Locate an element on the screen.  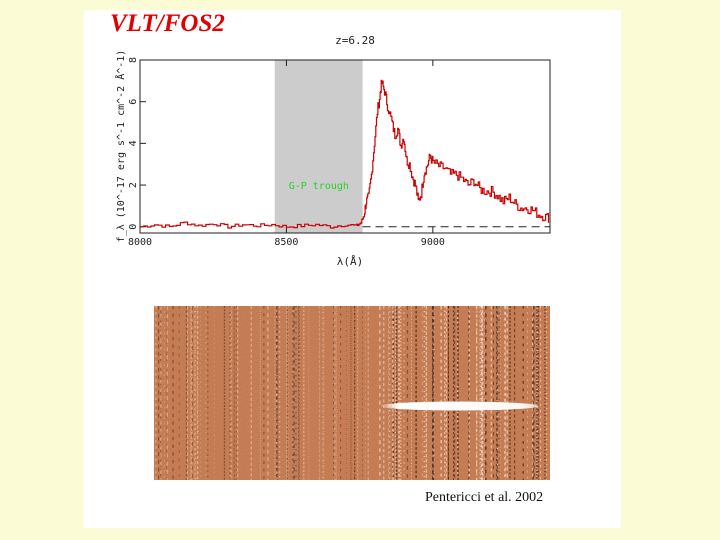
object-trace is located at coordinates (459, 406).